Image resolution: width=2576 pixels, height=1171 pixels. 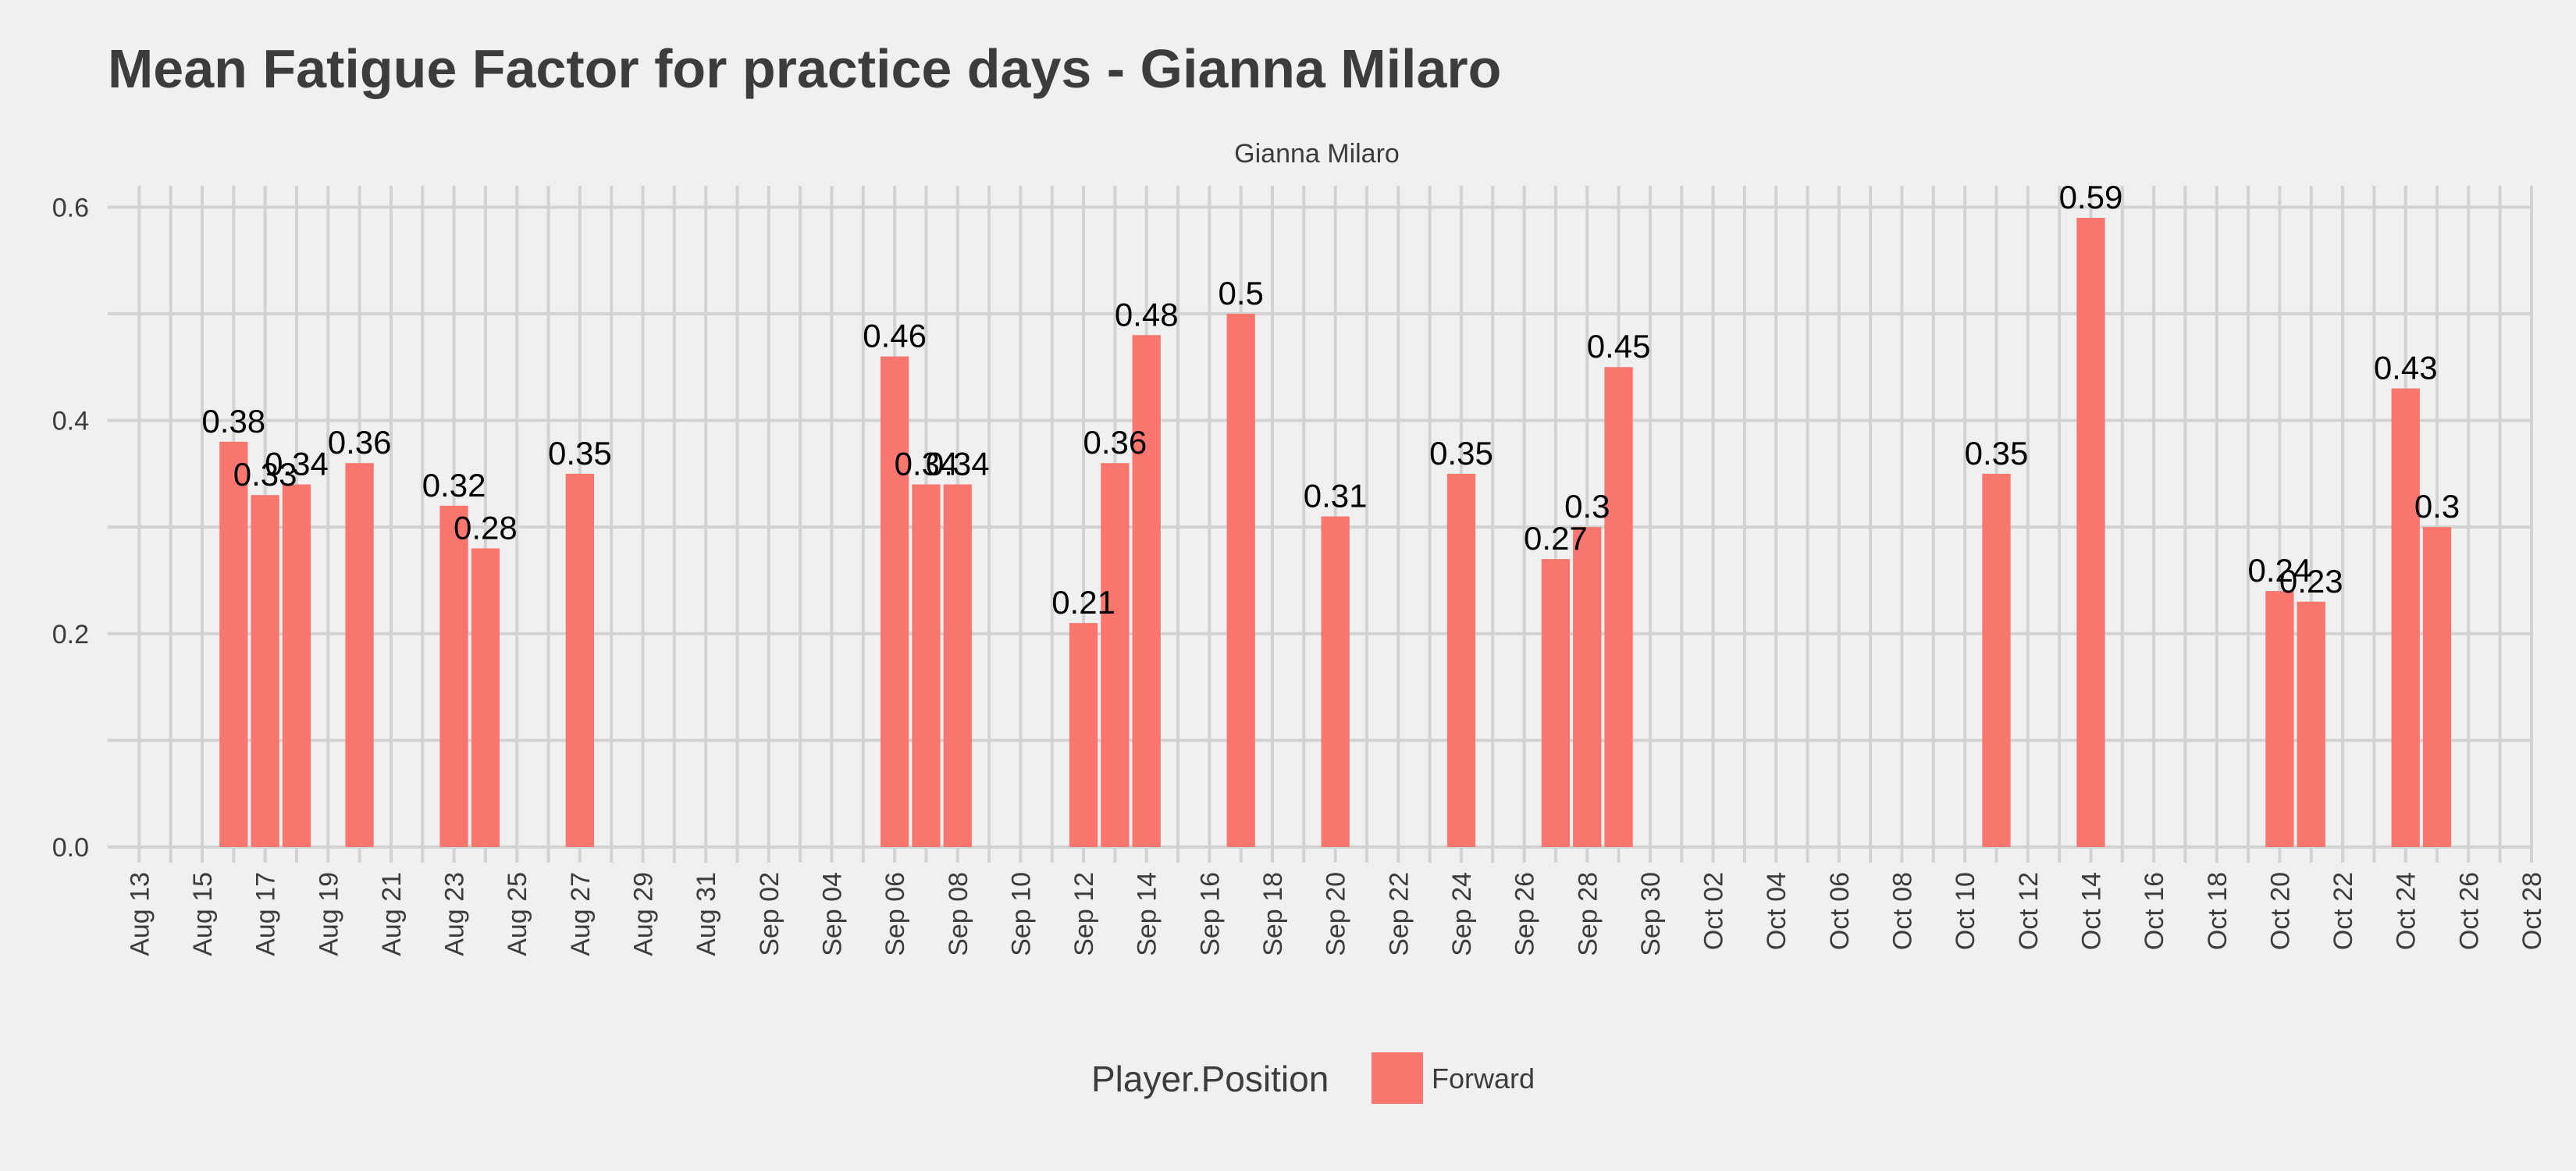 I want to click on data-label: 0.32, so click(x=454, y=486).